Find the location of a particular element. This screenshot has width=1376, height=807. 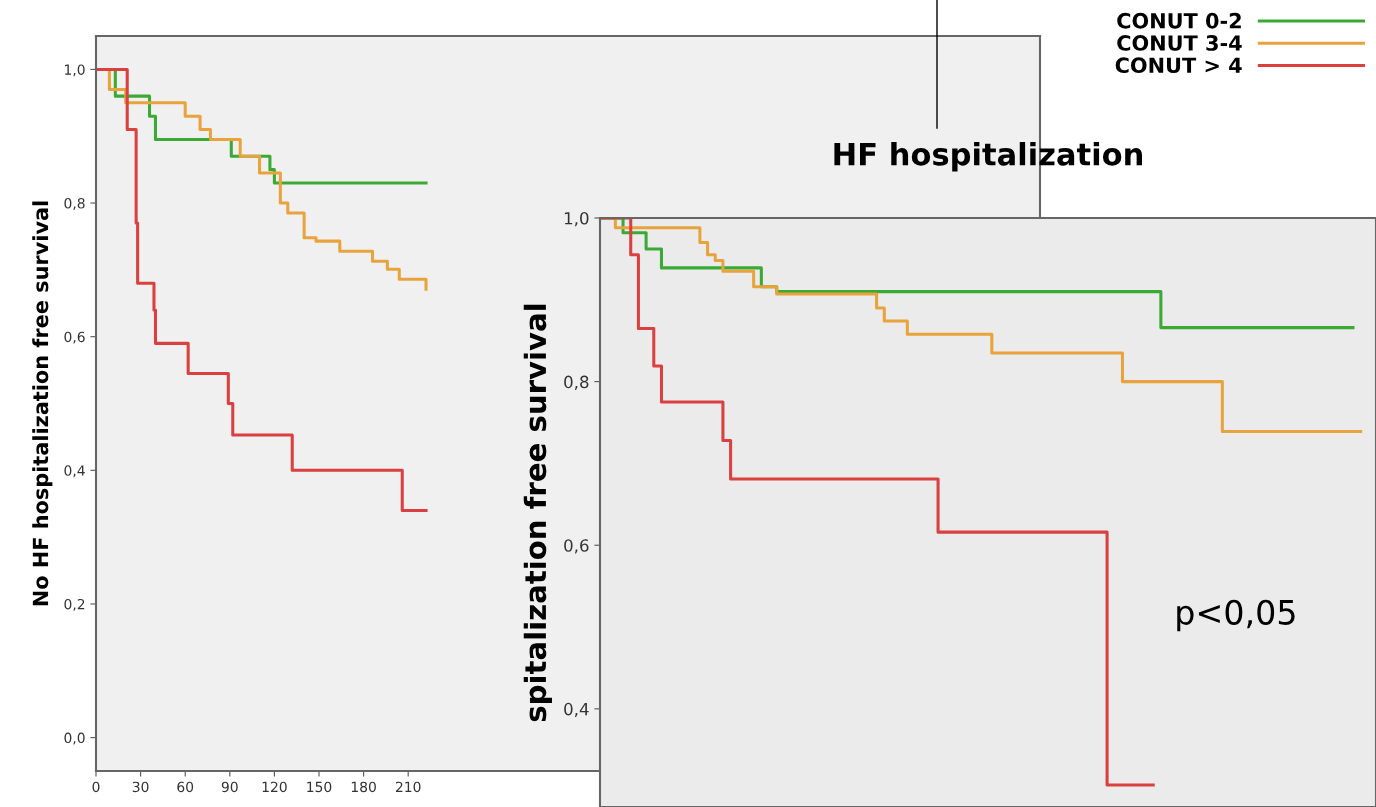

y-axis-title: spitalization free survival is located at coordinates (537, 513).